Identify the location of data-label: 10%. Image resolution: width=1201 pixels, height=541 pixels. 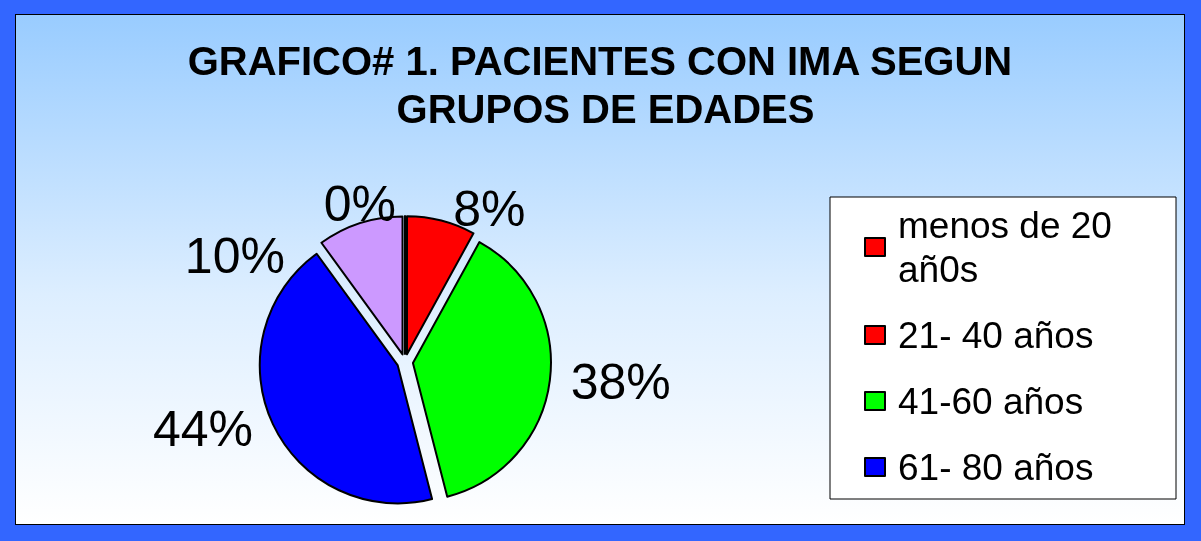
(234, 256).